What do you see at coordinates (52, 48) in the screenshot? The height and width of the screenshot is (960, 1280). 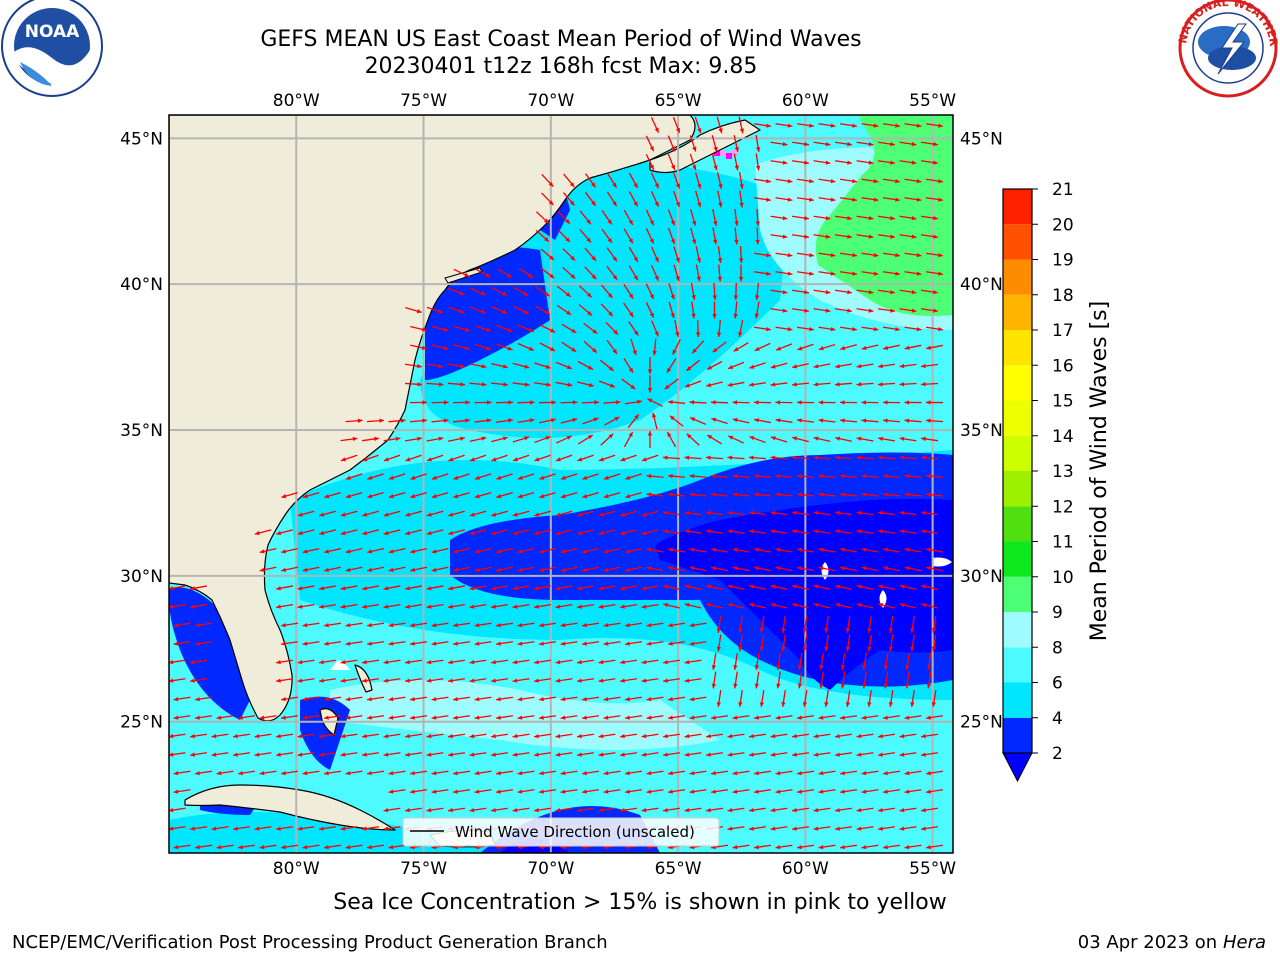 I see `noaa-logo: NOAA` at bounding box center [52, 48].